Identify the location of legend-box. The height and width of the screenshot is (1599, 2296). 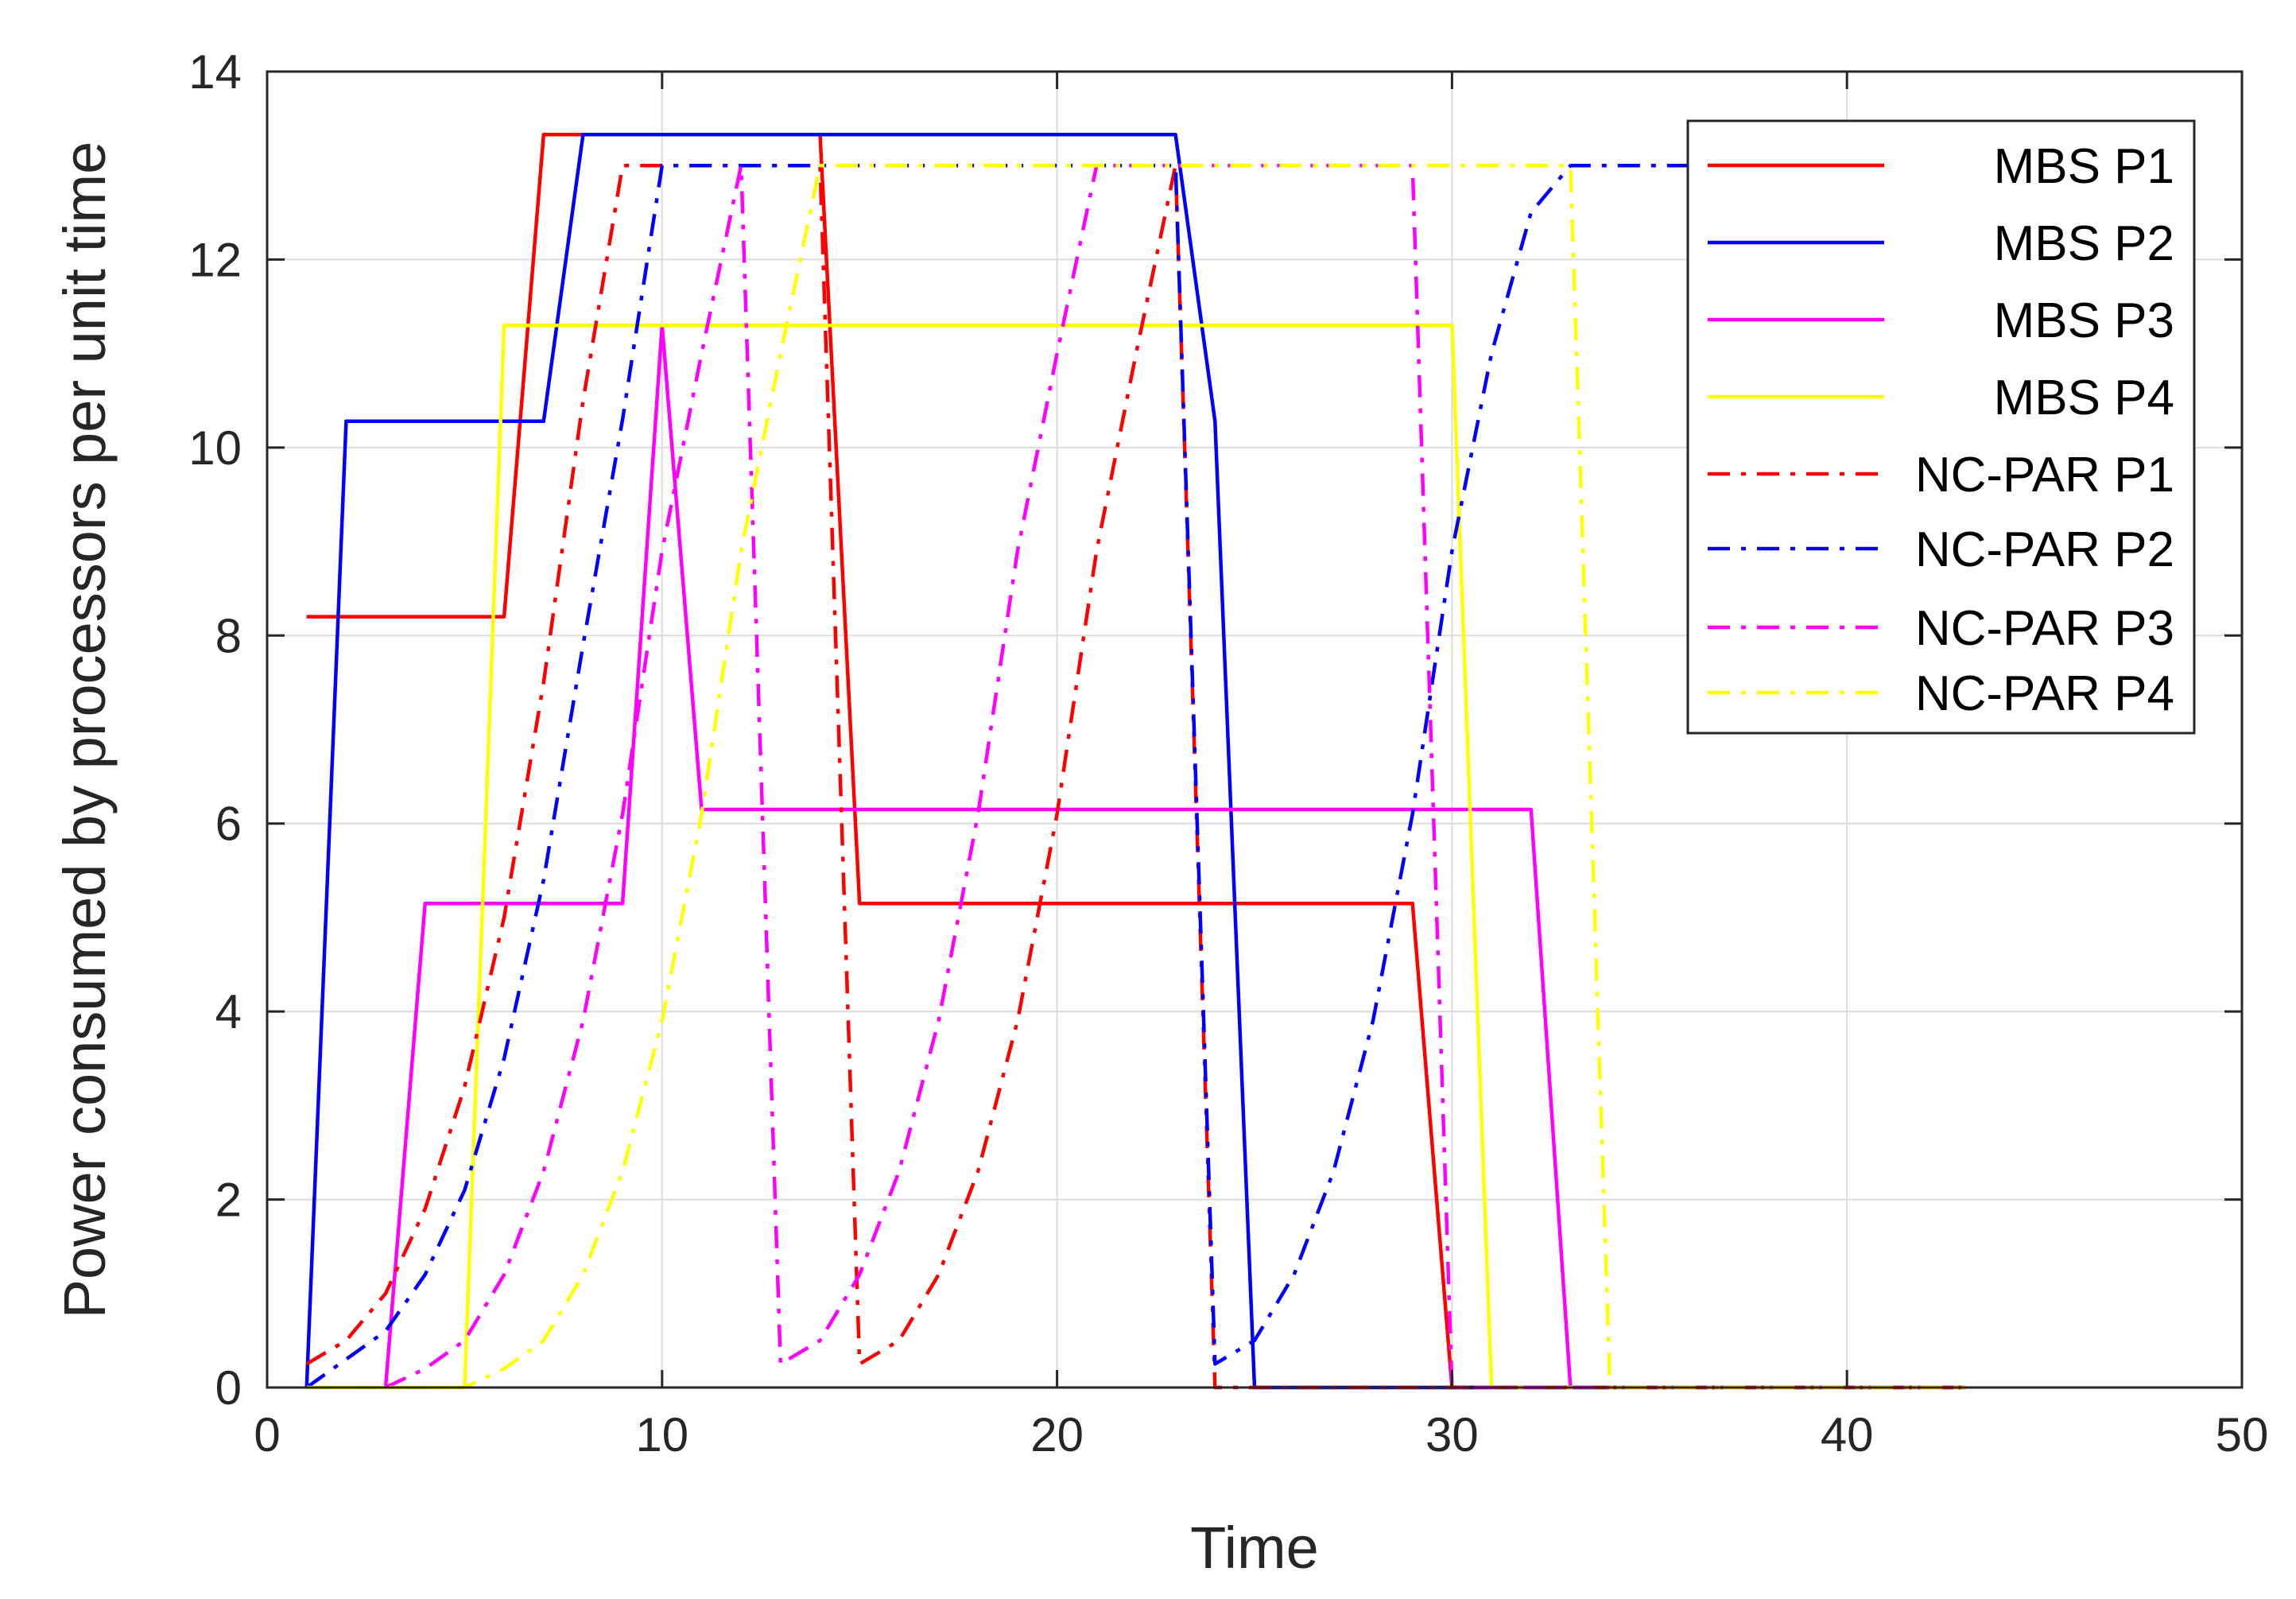
(1941, 427).